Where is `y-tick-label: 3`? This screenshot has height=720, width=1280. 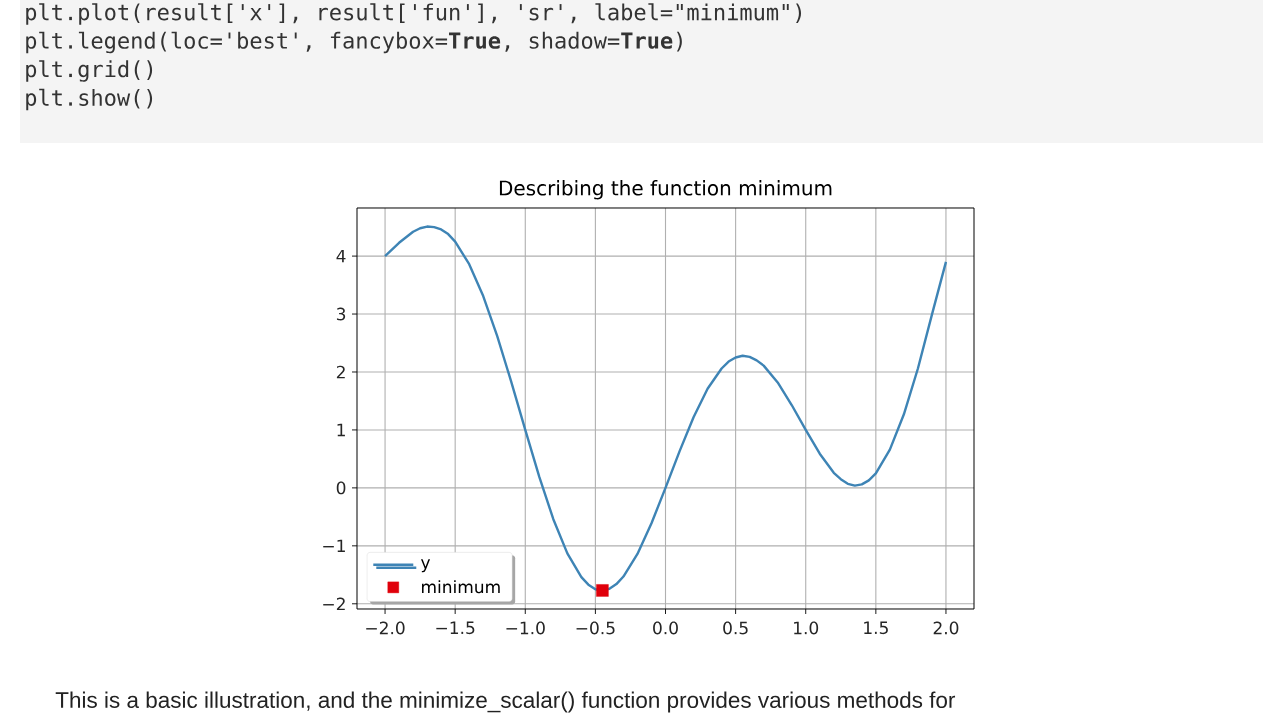
y-tick-label: 3 is located at coordinates (341, 314).